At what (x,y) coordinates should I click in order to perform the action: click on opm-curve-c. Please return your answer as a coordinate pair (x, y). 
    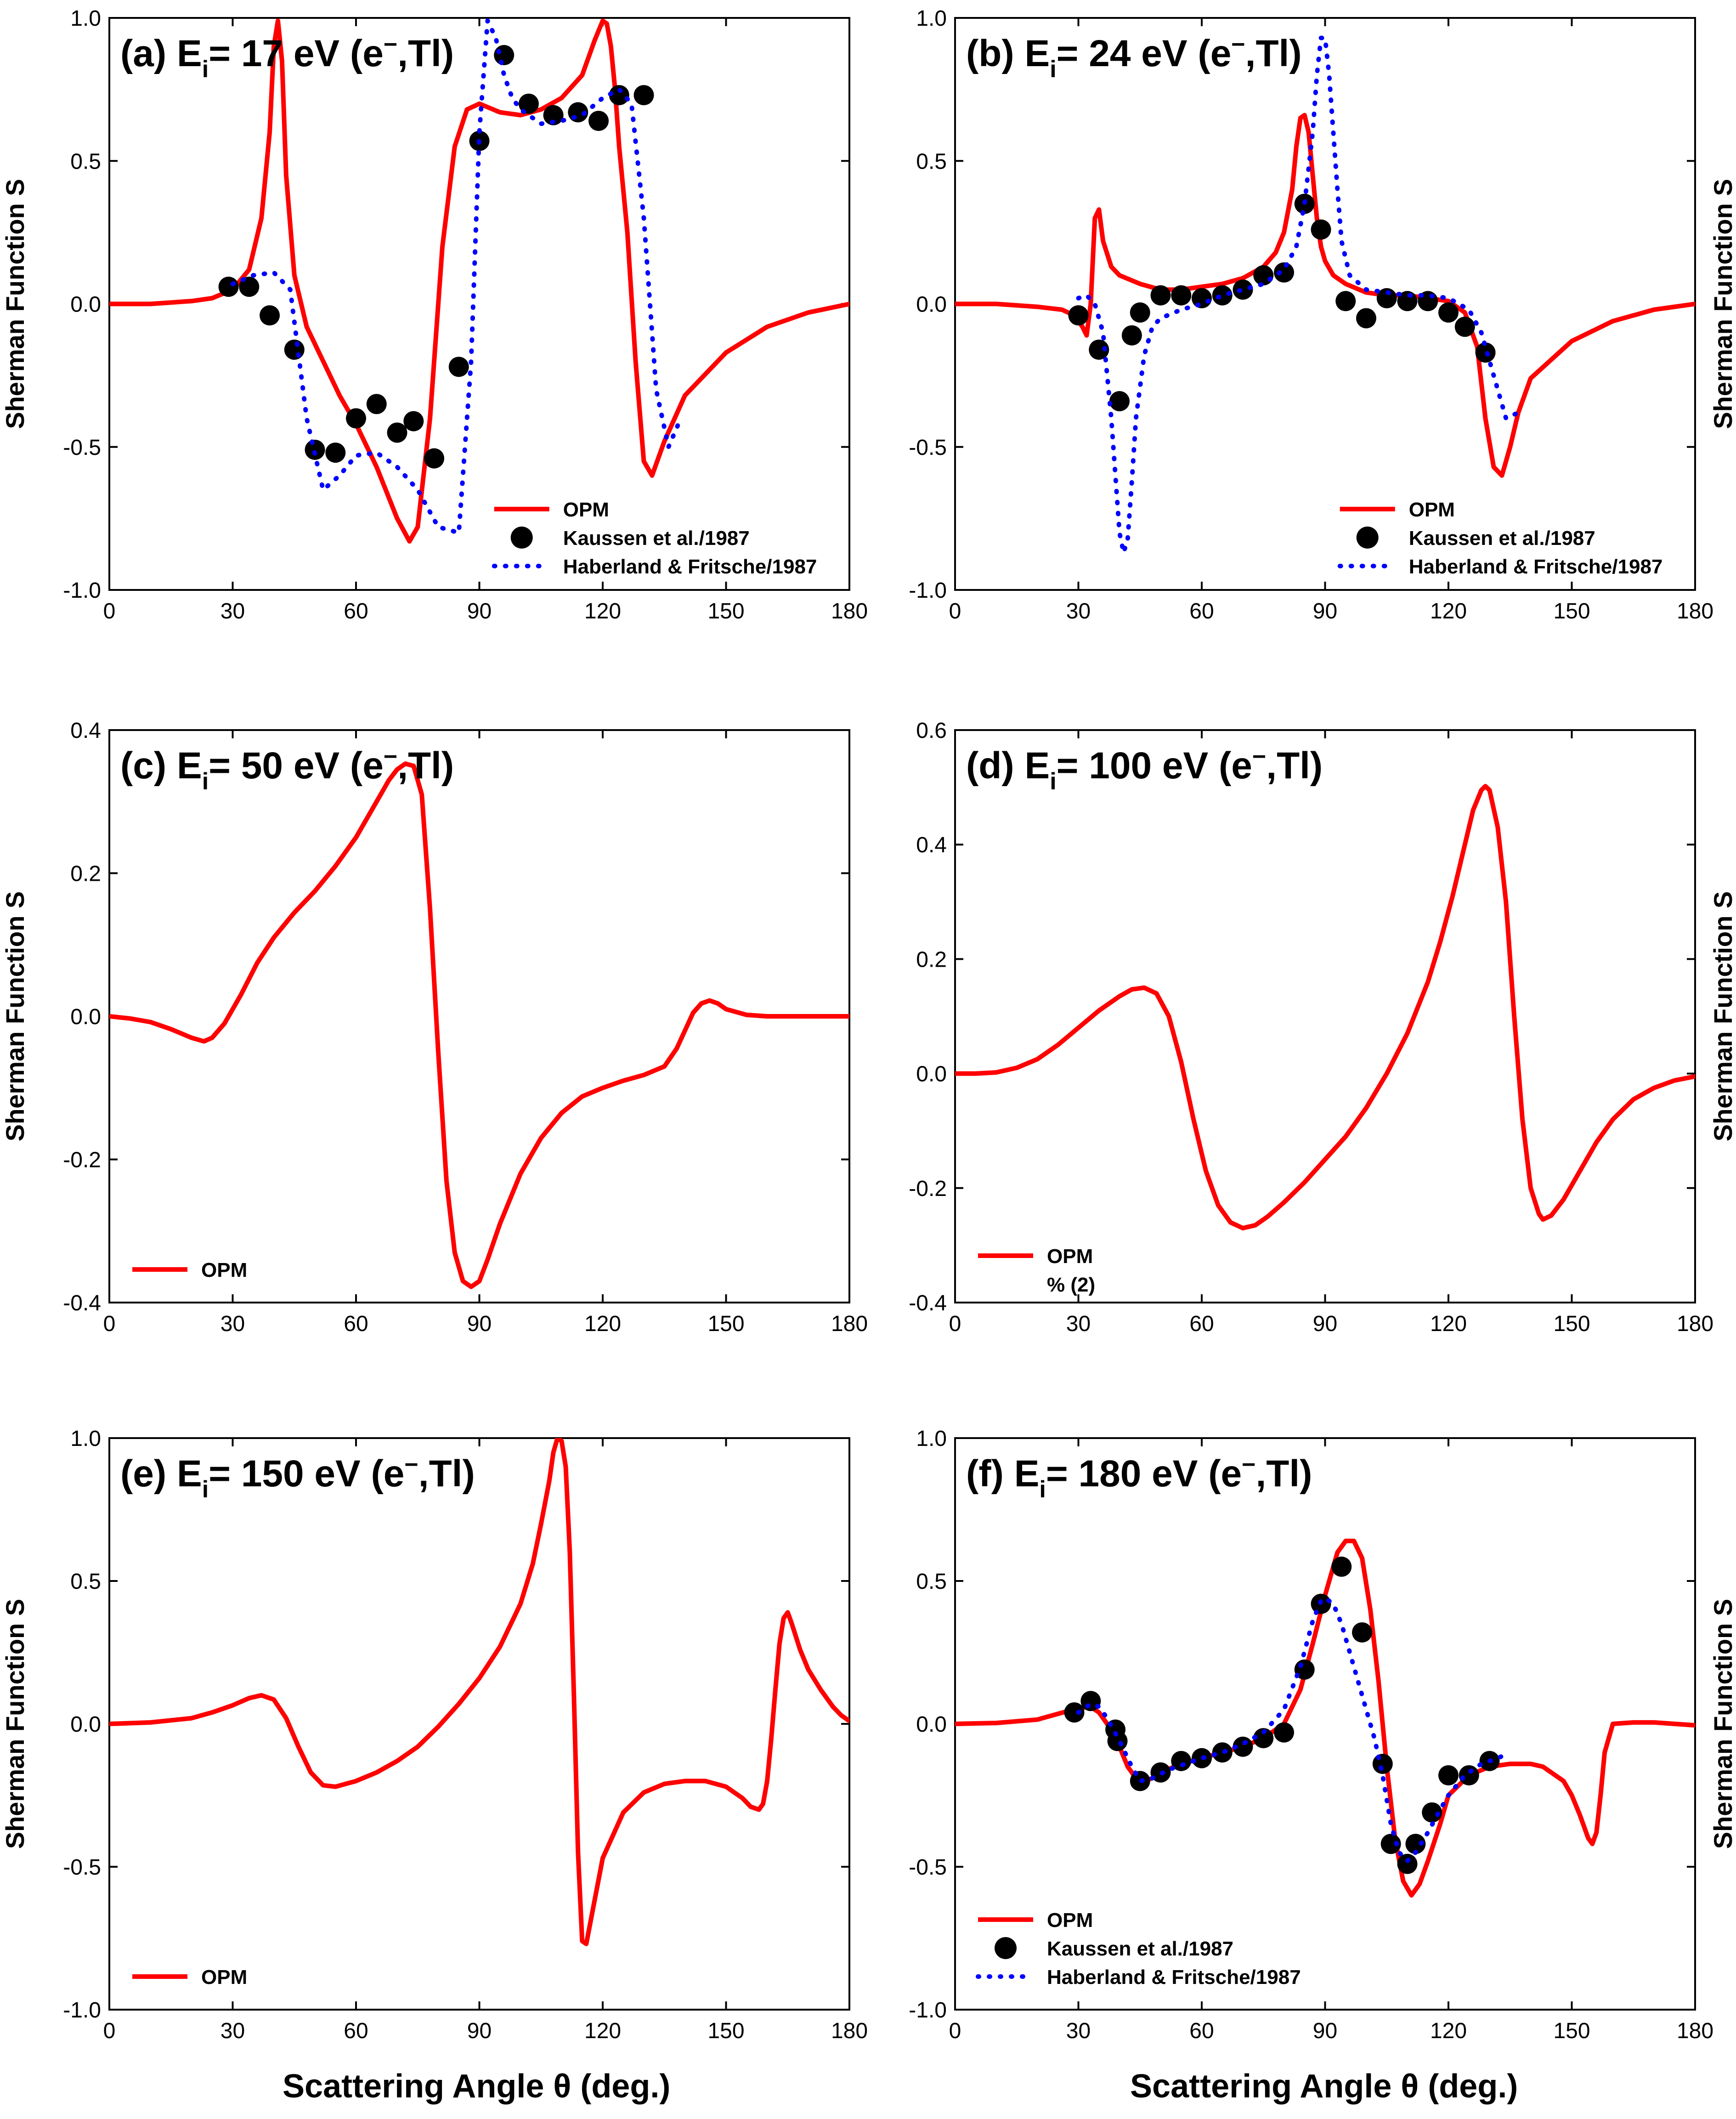
    Looking at the image, I should click on (479, 1025).